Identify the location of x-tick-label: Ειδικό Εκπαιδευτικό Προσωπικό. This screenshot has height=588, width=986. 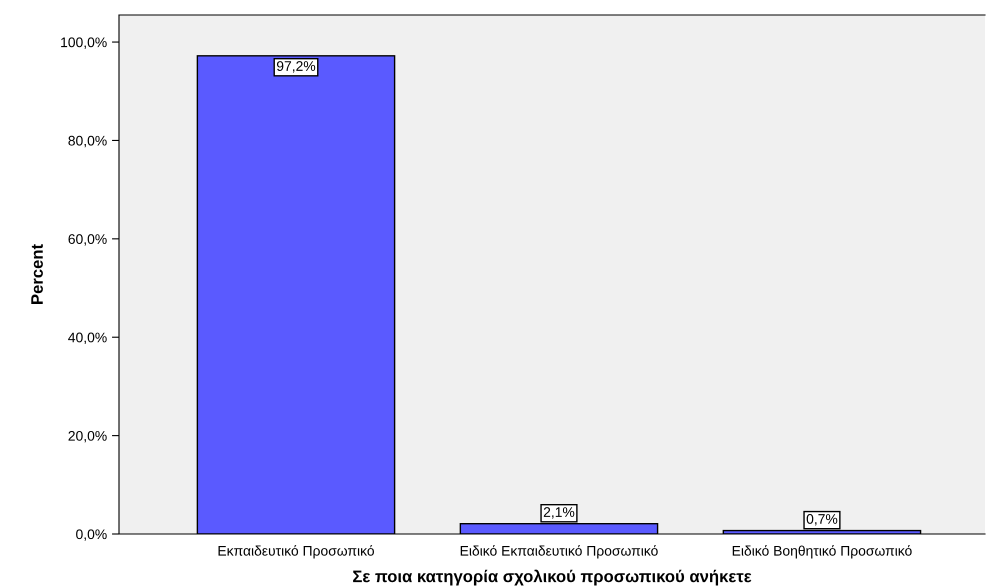
(559, 551).